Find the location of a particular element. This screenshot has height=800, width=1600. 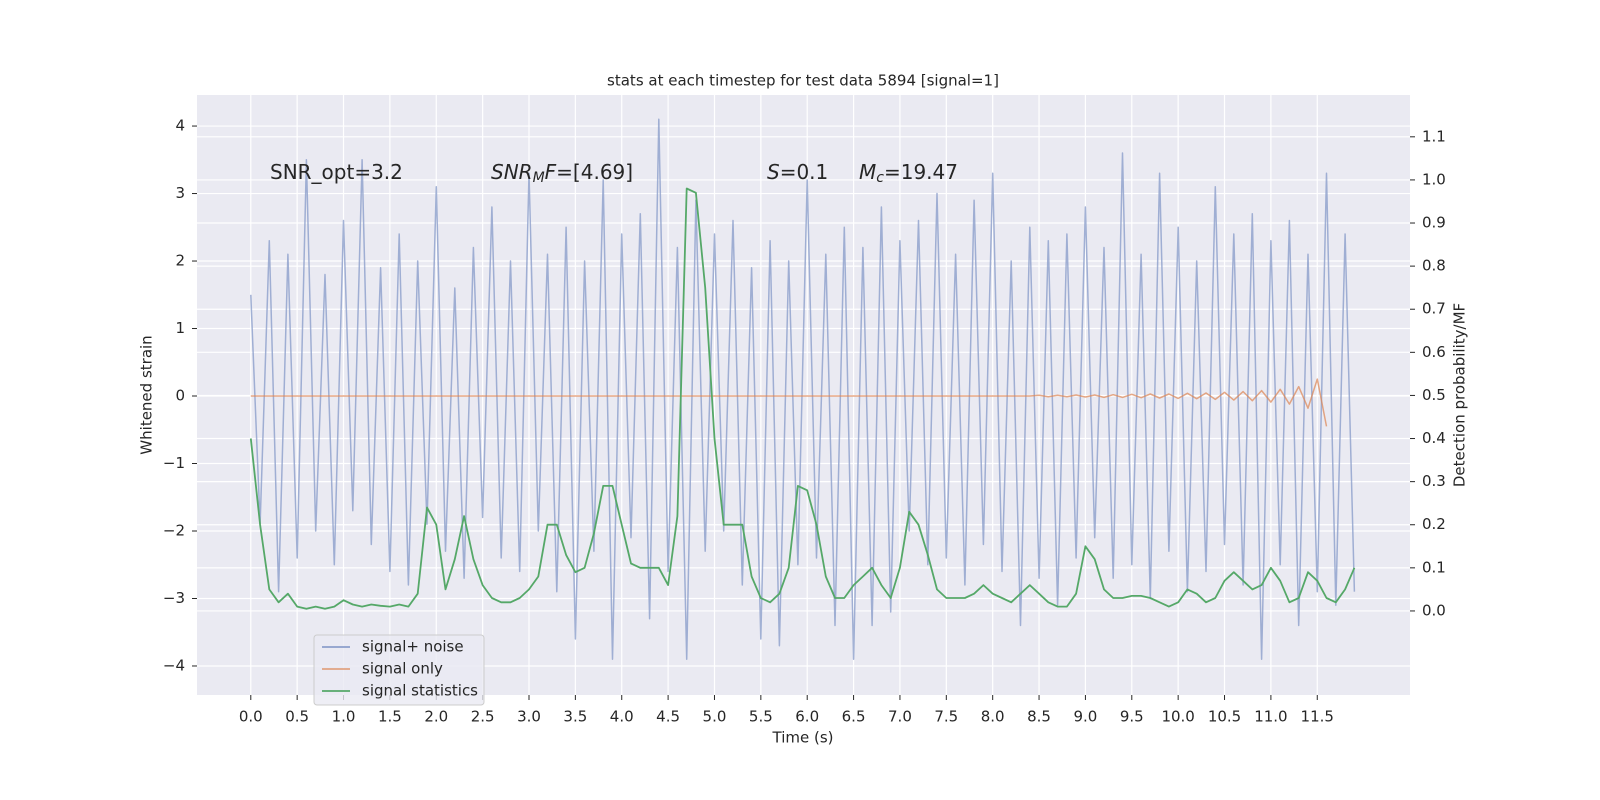

y-tick-label: −3 is located at coordinates (174, 598).